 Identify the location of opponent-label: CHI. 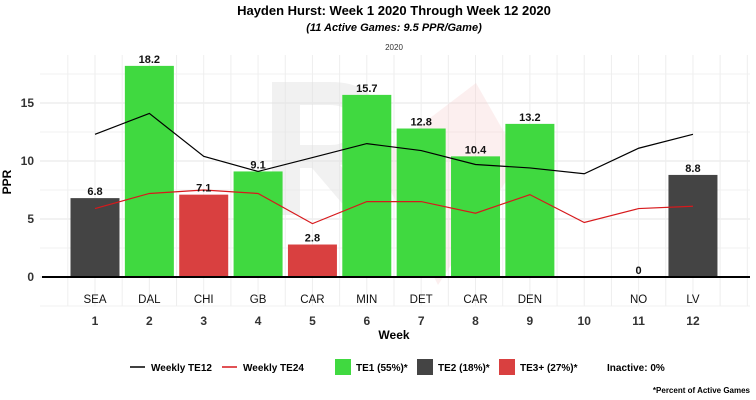
(204, 300).